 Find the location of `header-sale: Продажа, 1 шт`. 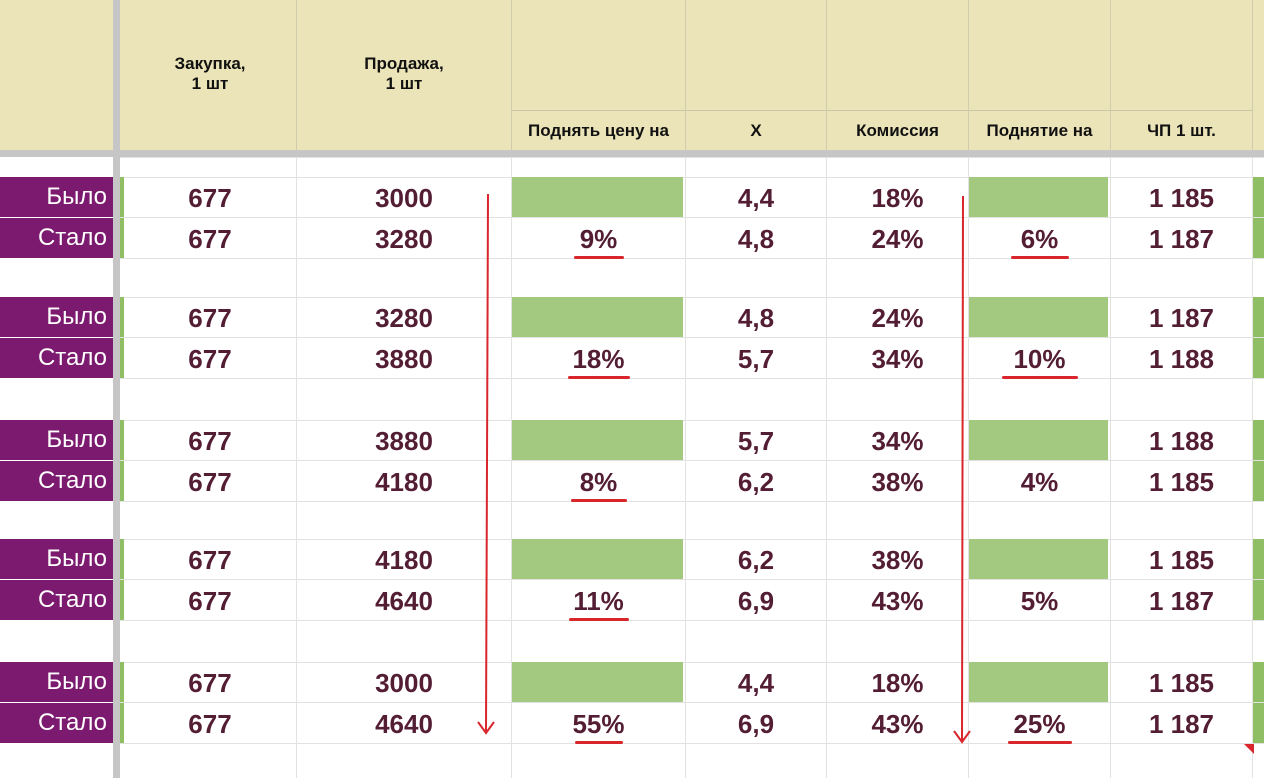

header-sale: Продажа, 1 шт is located at coordinates (404, 73).